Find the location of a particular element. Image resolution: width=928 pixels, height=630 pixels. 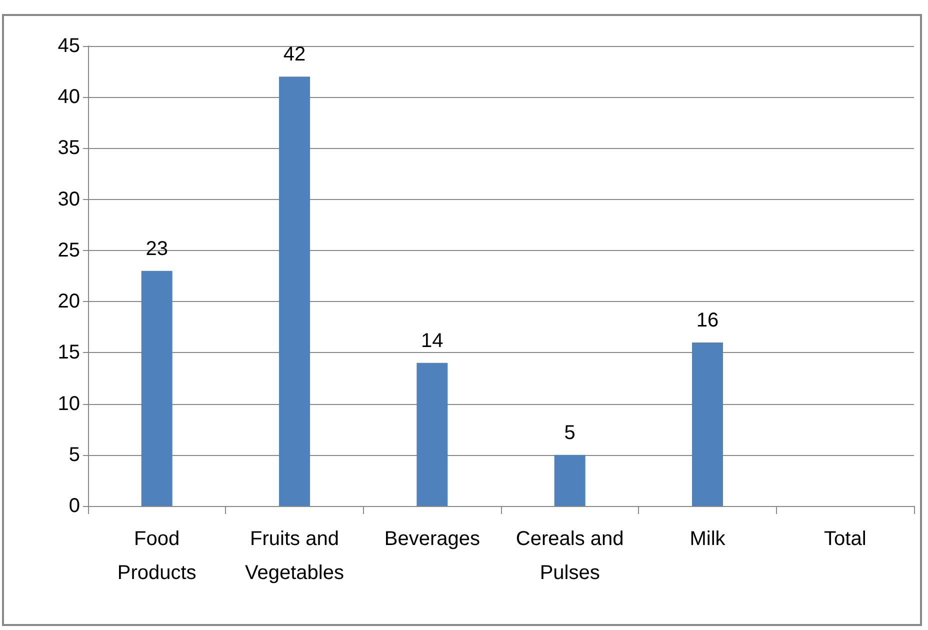

x-tick-label: Total is located at coordinates (845, 539).